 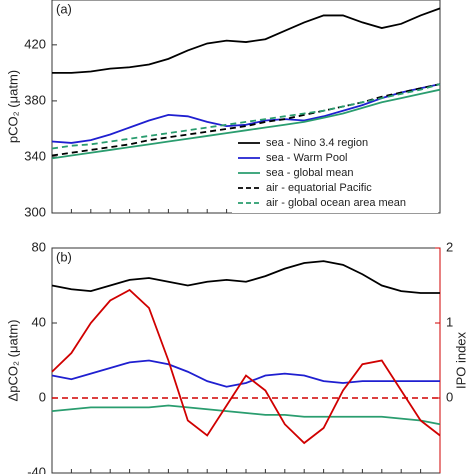 What do you see at coordinates (36, 469) in the screenshot?
I see `y-tick-label: -40` at bounding box center [36, 469].